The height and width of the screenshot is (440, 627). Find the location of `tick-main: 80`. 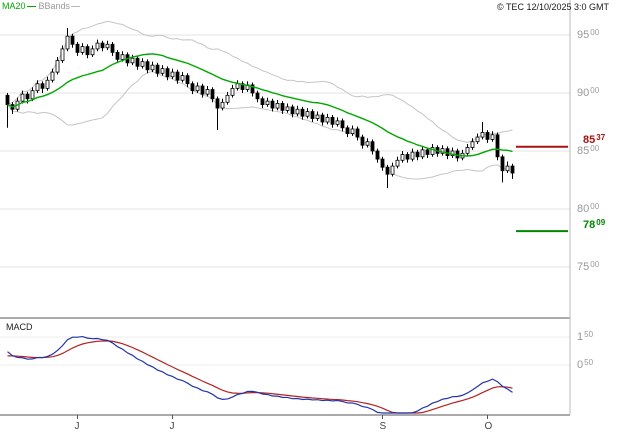

tick-main: 80 is located at coordinates (583, 209).